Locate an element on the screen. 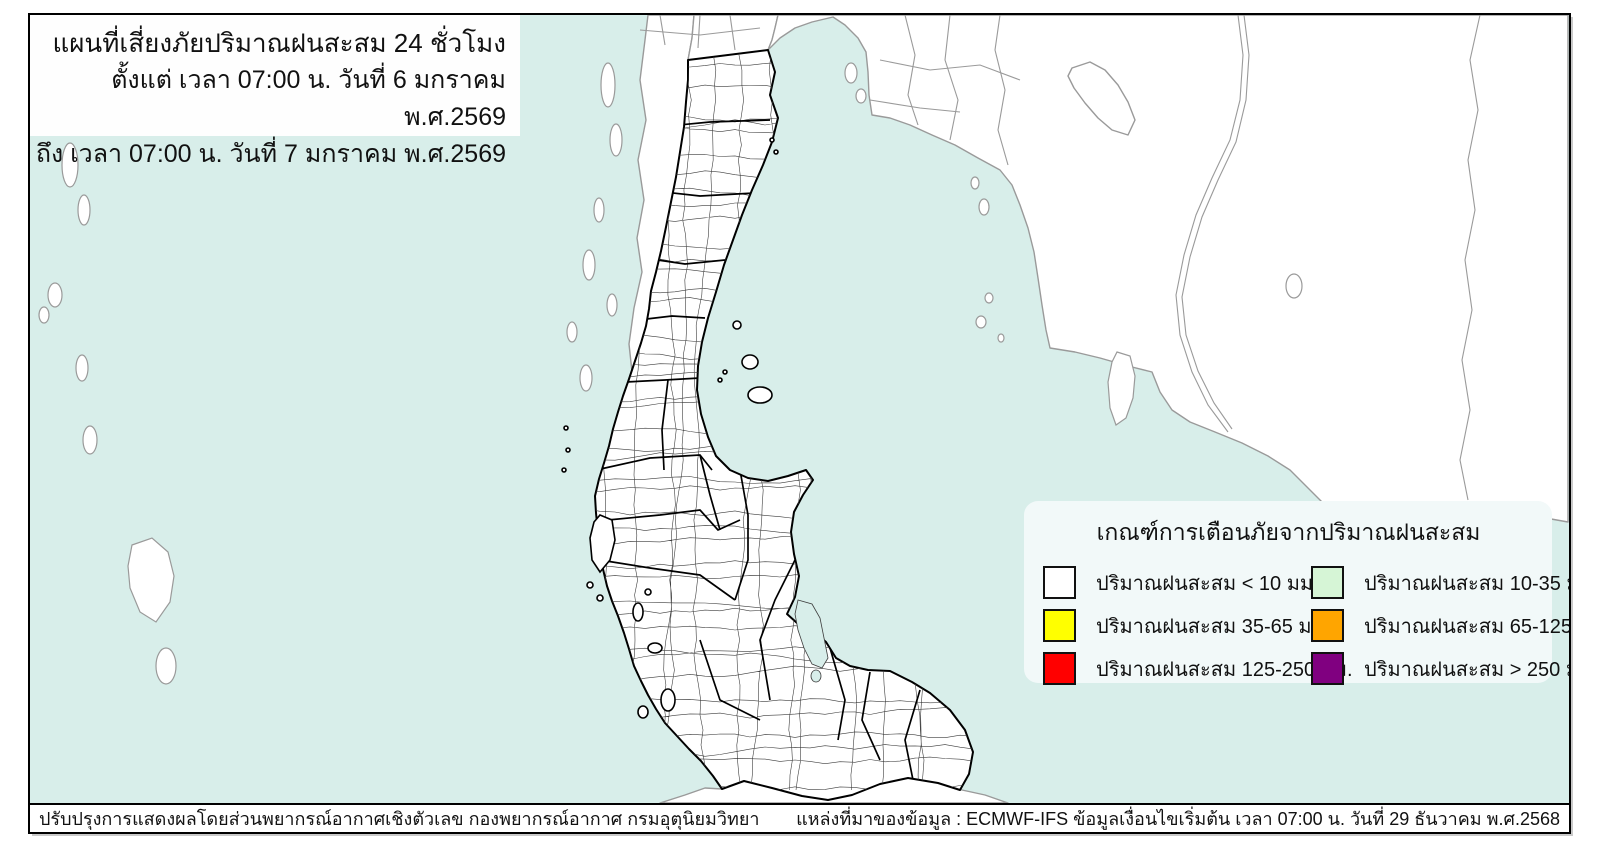  legend-item: ปริมาณฝนสะสม 65-125 มม. is located at coordinates (1440, 625).